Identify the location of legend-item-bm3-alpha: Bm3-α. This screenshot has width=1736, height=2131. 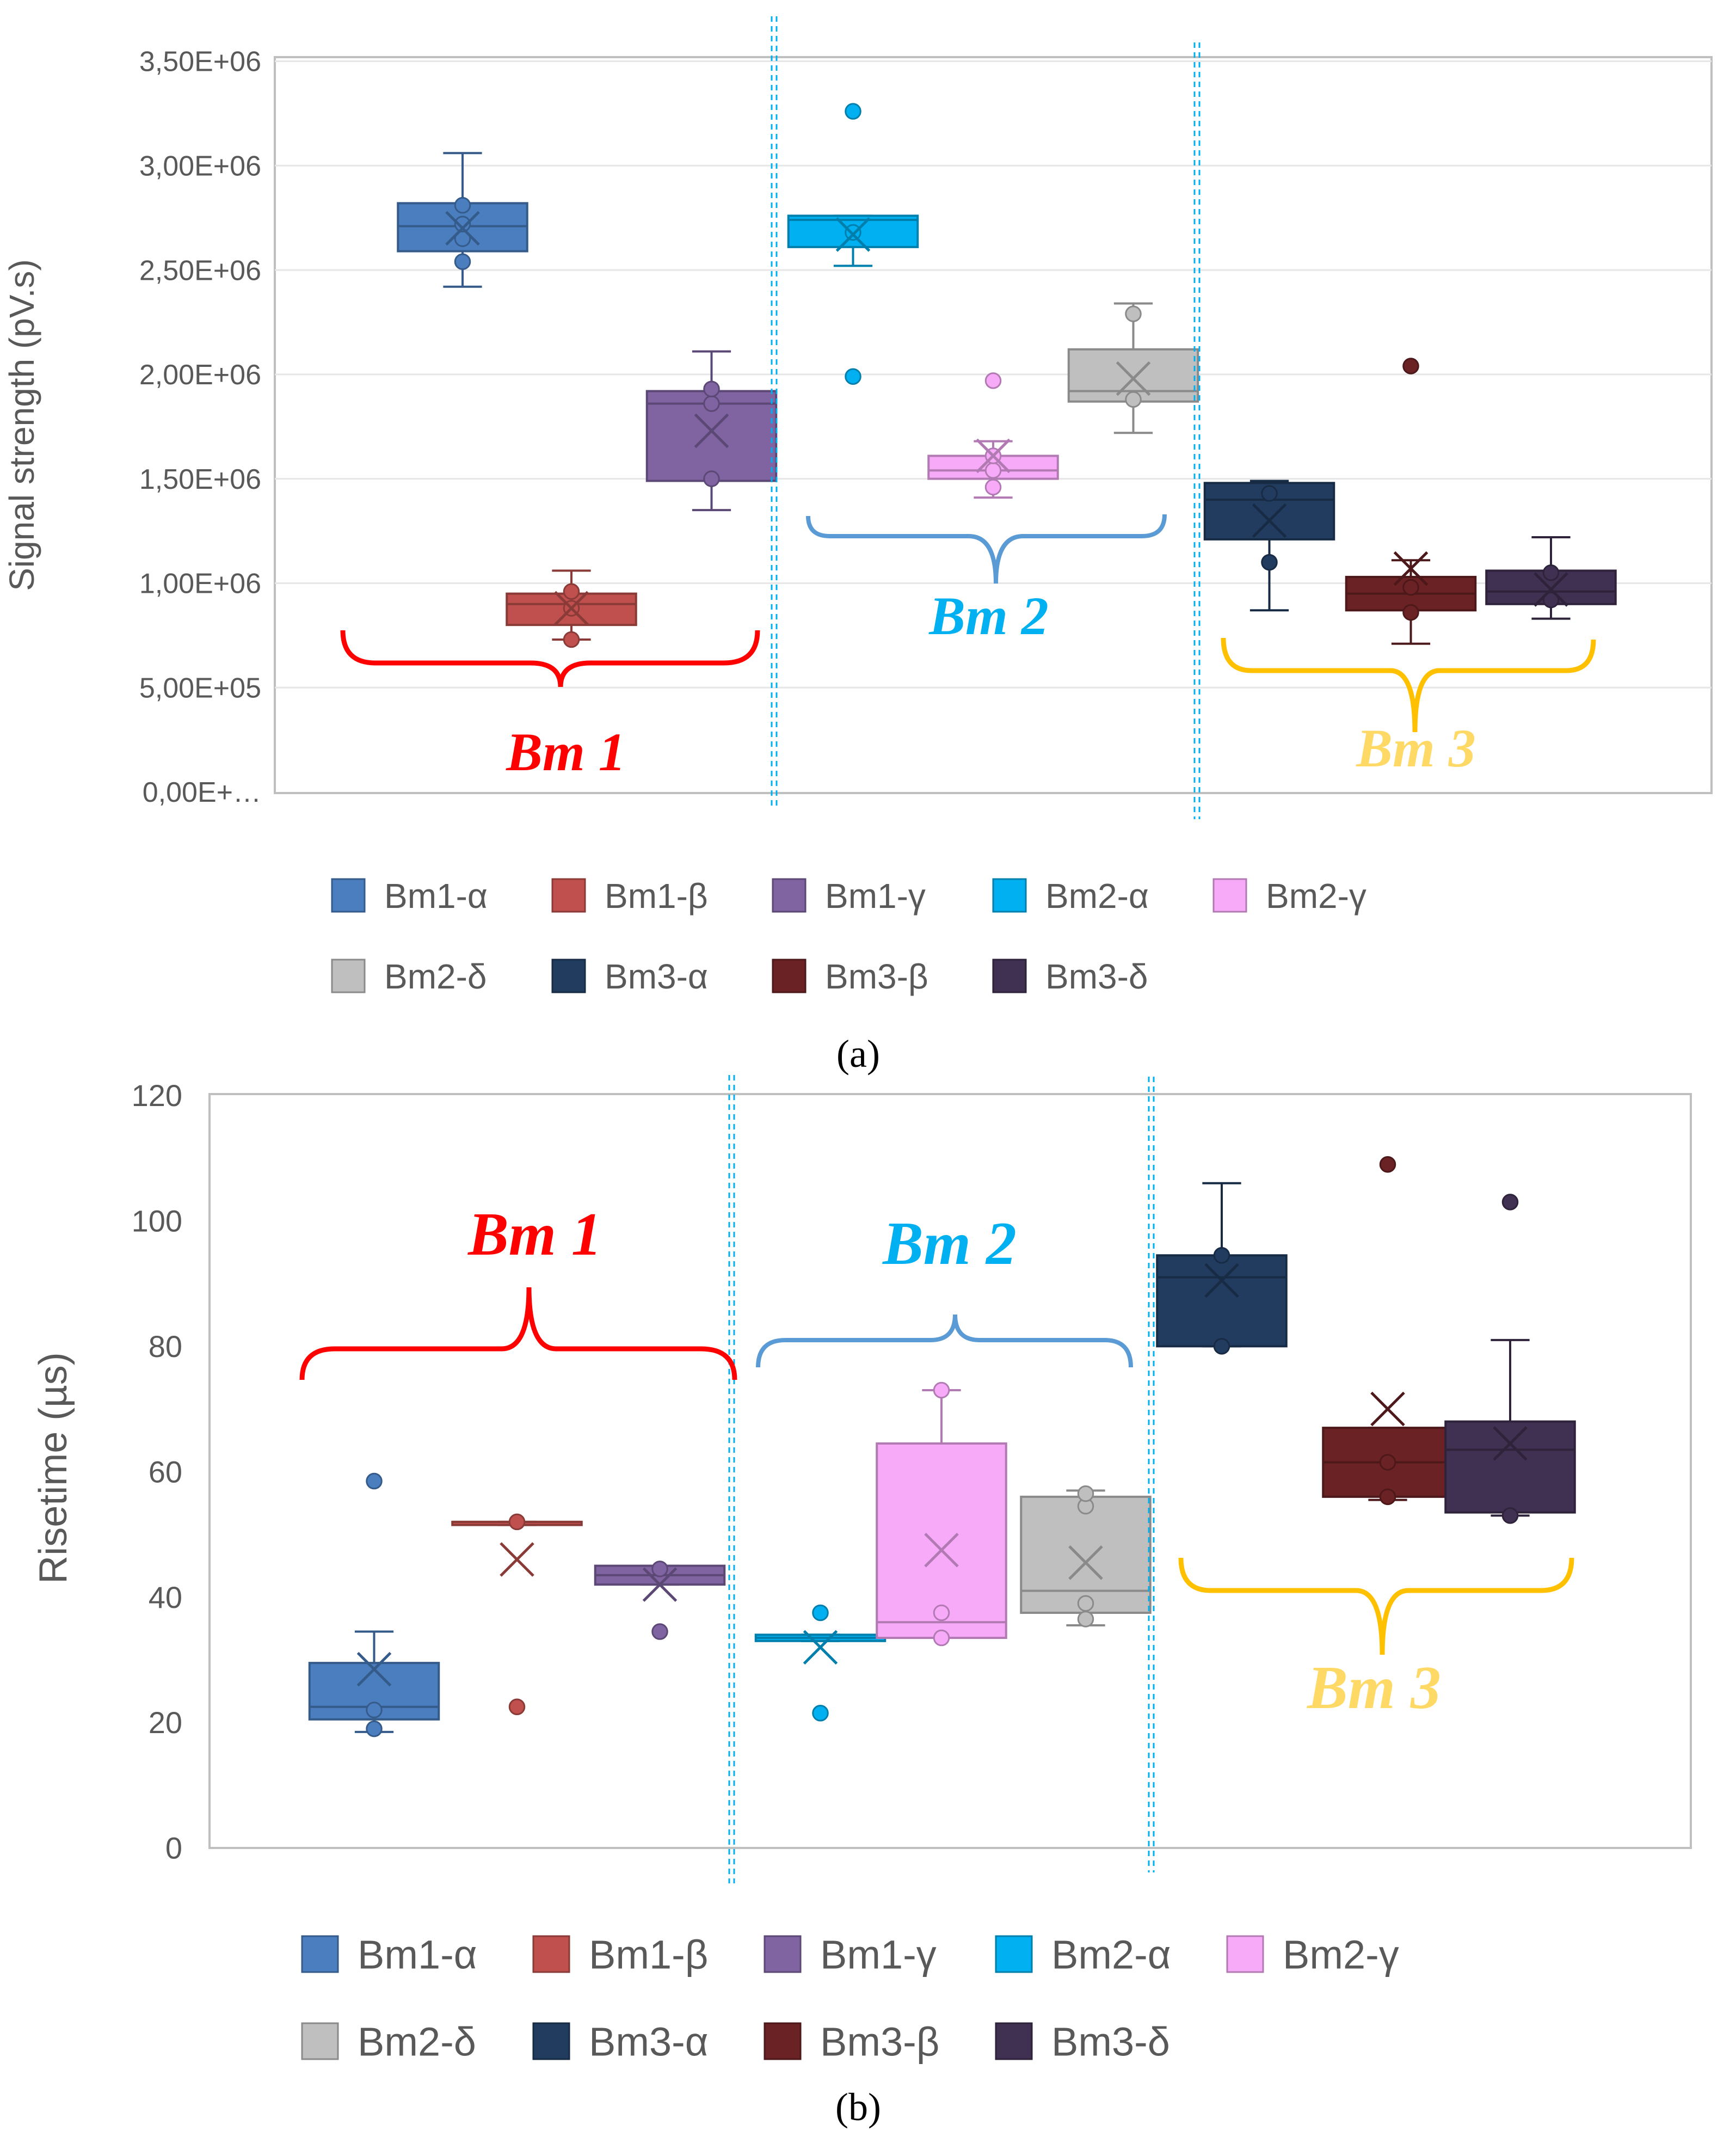
(620, 2042).